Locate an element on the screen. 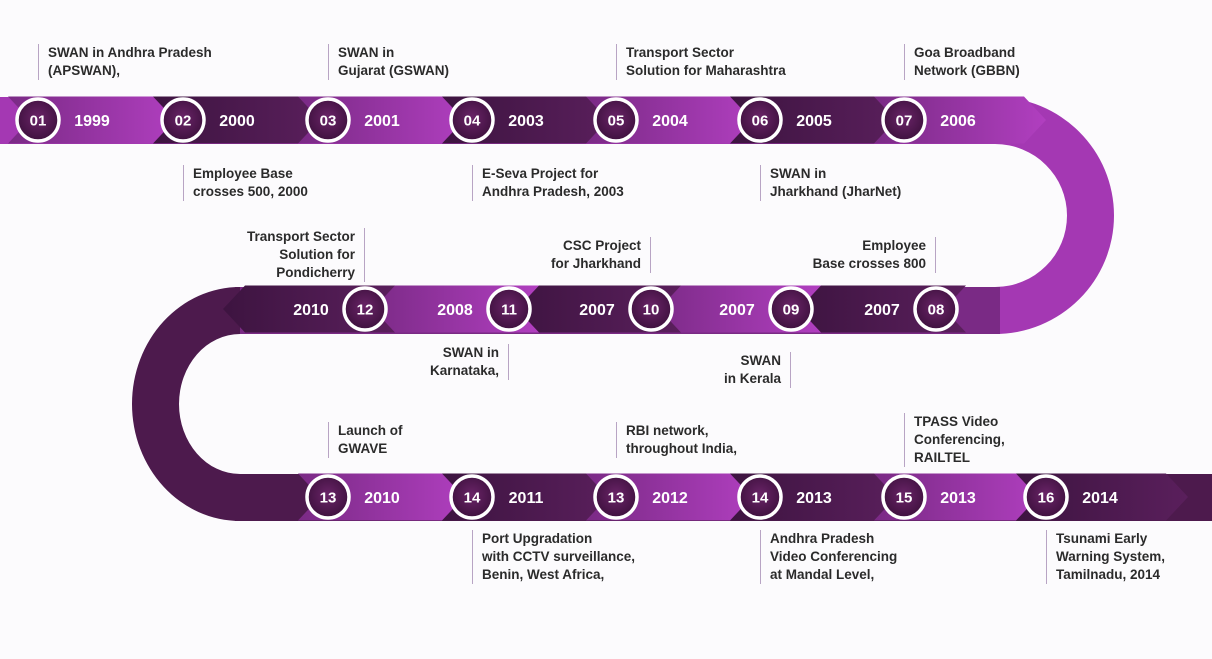  right-curve is located at coordinates (1055, 215).